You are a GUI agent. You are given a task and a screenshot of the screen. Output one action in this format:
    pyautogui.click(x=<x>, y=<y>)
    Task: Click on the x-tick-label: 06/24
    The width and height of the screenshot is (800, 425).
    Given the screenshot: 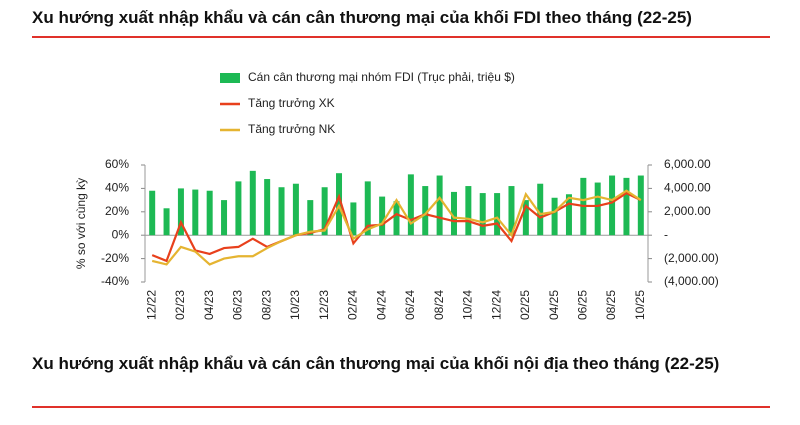 What is the action you would take?
    pyautogui.click(x=410, y=305)
    